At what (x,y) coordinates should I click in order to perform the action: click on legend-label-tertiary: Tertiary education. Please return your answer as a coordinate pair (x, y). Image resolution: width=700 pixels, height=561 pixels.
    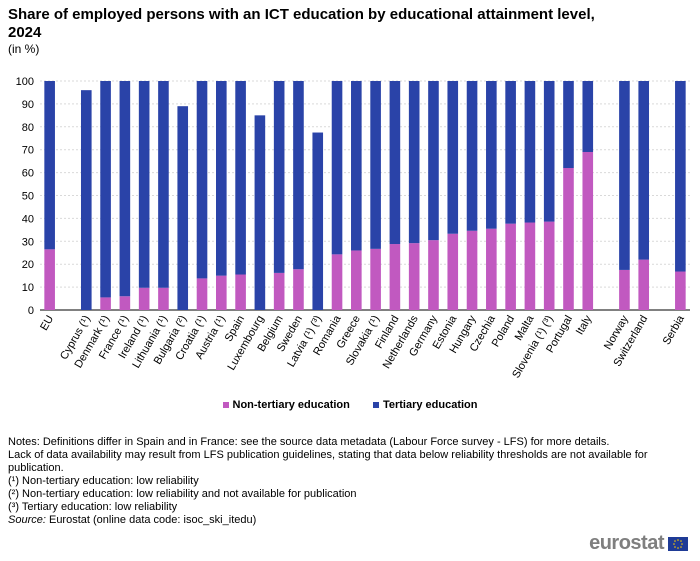
    Looking at the image, I should click on (430, 405).